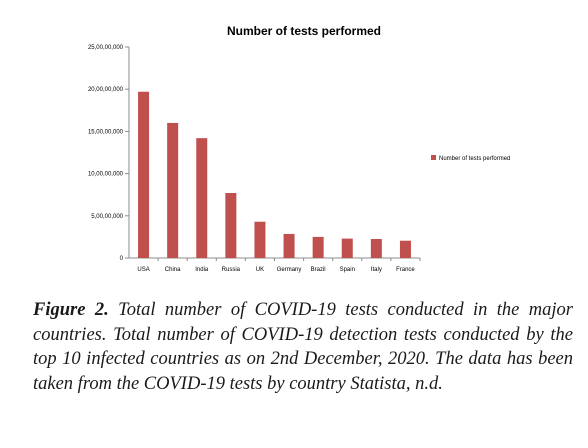  Describe the element at coordinates (376, 248) in the screenshot. I see `bar-italy` at that location.